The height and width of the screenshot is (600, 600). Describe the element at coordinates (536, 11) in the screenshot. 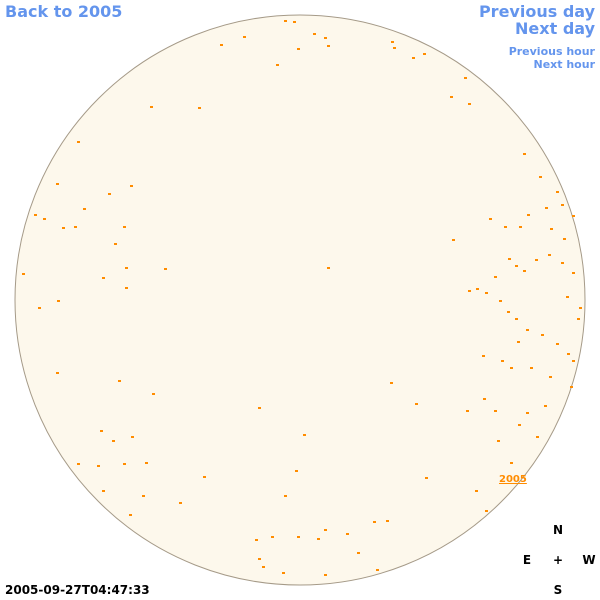

I see `previous-day-link: Previous day` at that location.